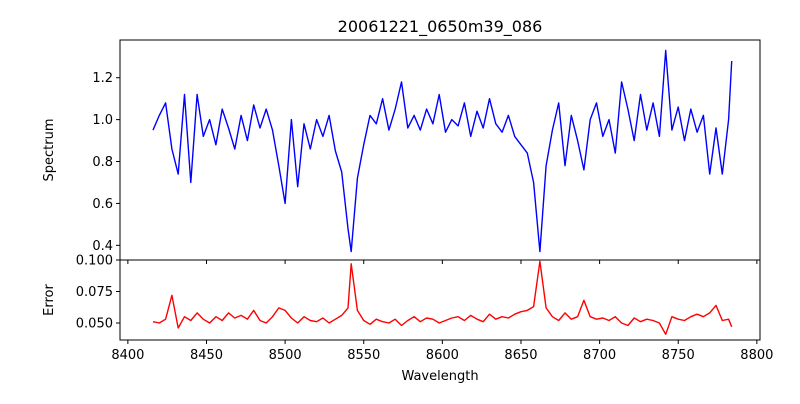 This screenshot has height=404, width=800. Describe the element at coordinates (520, 355) in the screenshot. I see `xtick-label: 8650` at that location.